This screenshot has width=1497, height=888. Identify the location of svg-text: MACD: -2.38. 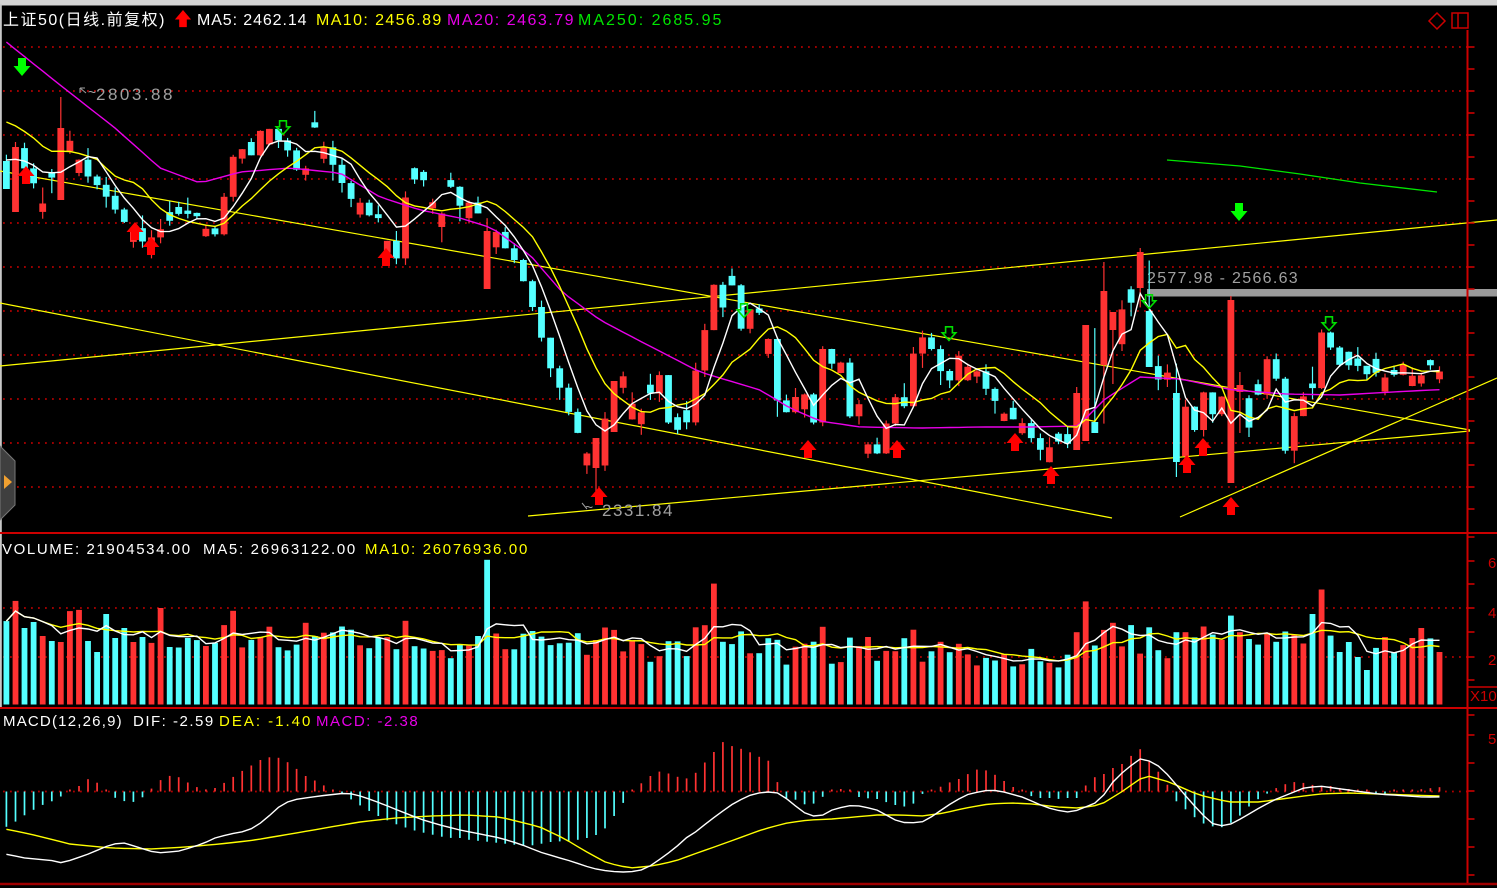
(367, 721).